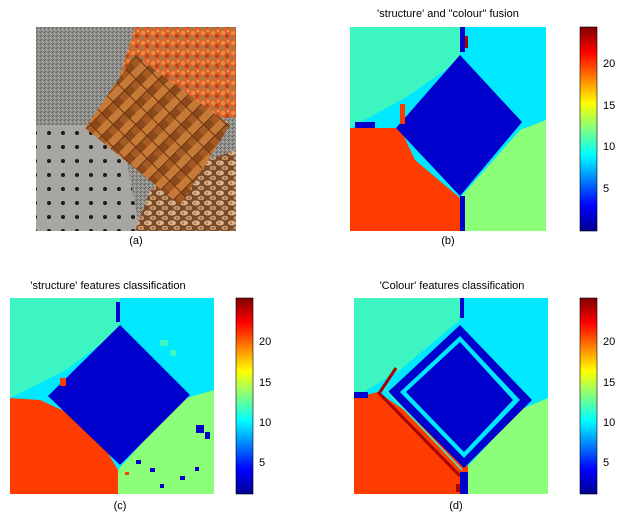 The image size is (621, 522). What do you see at coordinates (606, 463) in the screenshot?
I see `colorbar-d-tick-5: 5` at bounding box center [606, 463].